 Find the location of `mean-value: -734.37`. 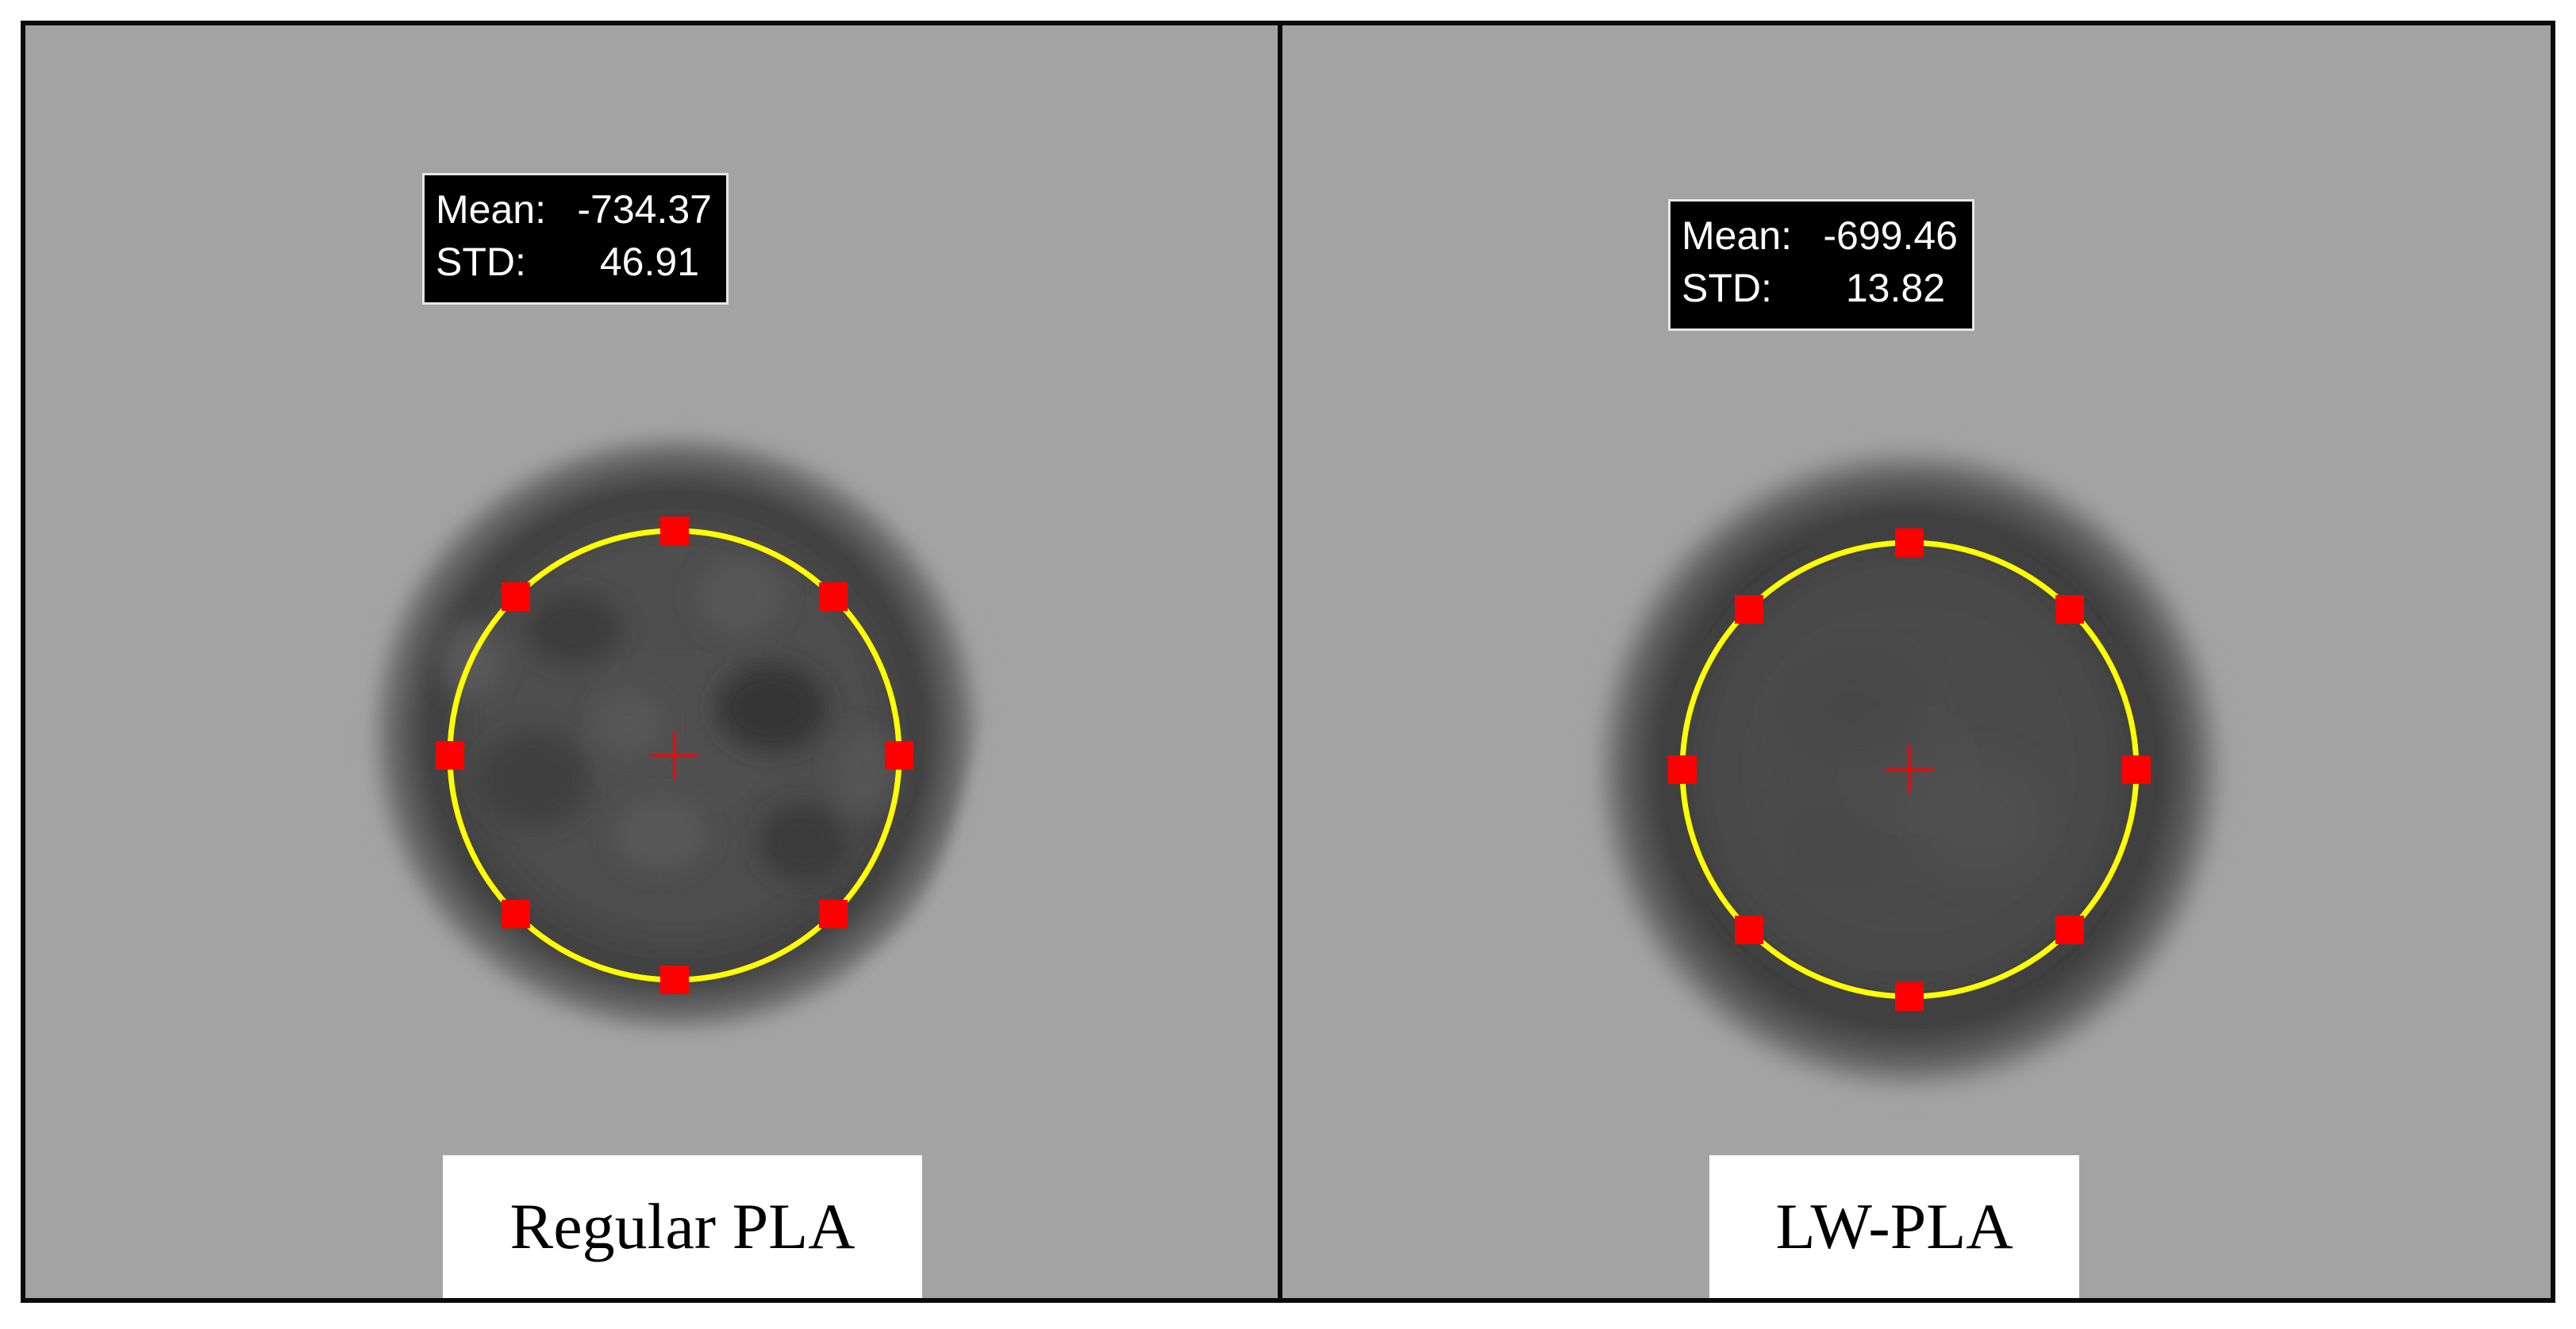

mean-value: -734.37 is located at coordinates (645, 209).